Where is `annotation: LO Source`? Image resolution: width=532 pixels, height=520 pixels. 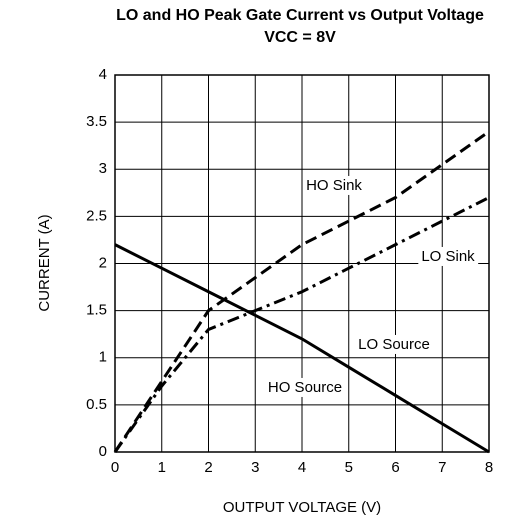 annotation: LO Source is located at coordinates (394, 344).